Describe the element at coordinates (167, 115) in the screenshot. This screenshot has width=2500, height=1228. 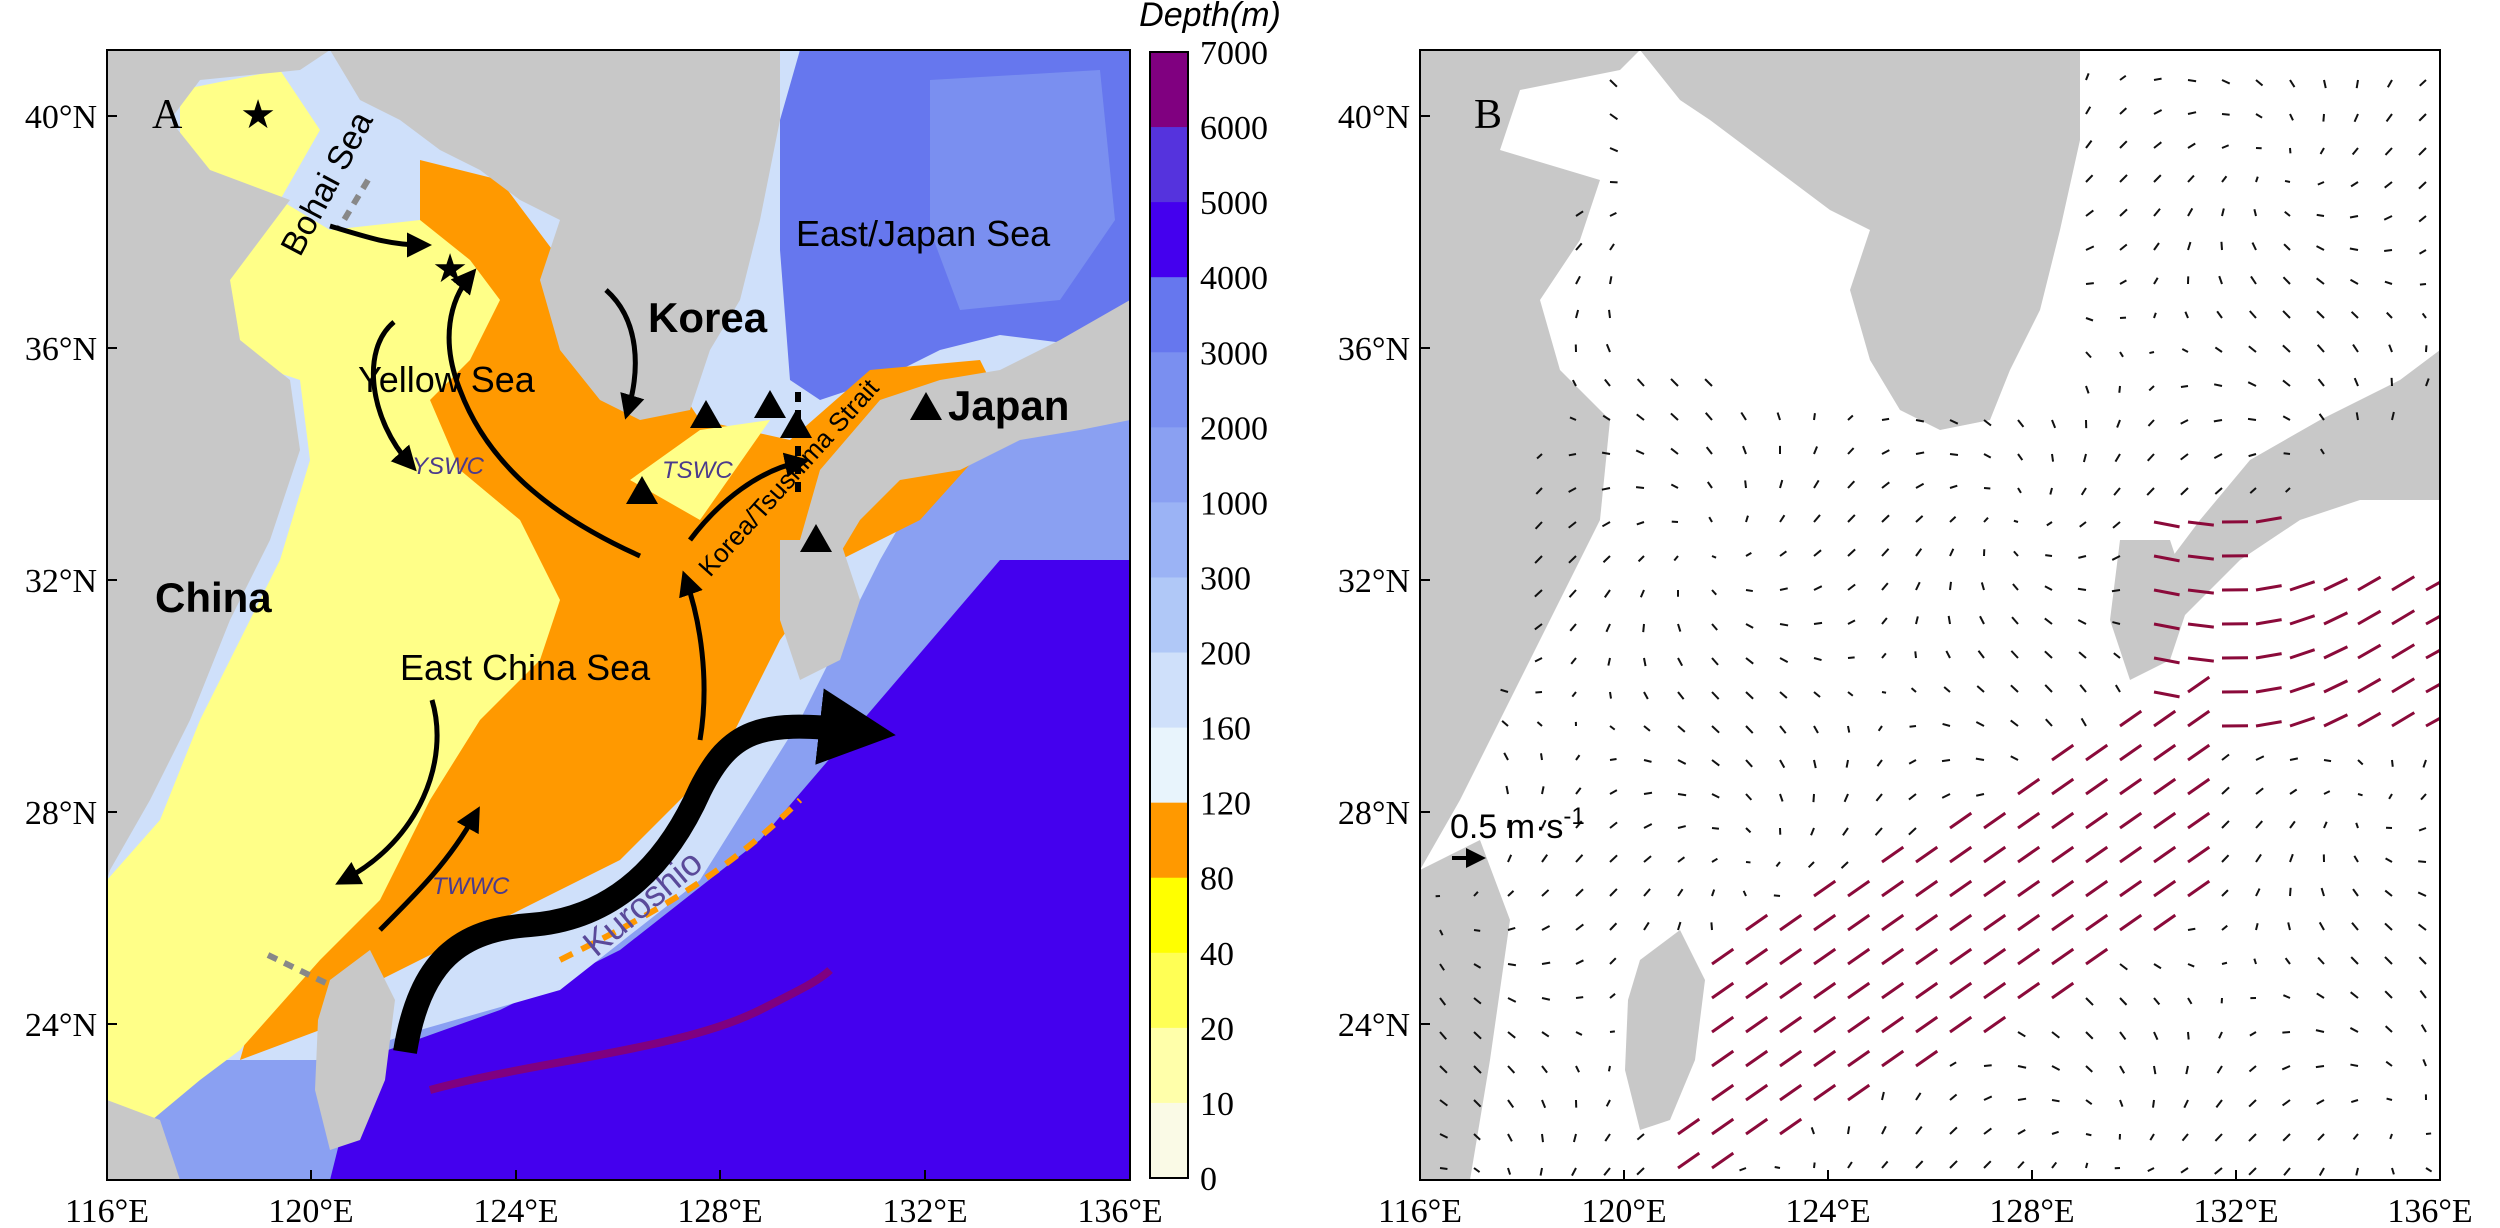
I see `panel-a-letter: A` at that location.